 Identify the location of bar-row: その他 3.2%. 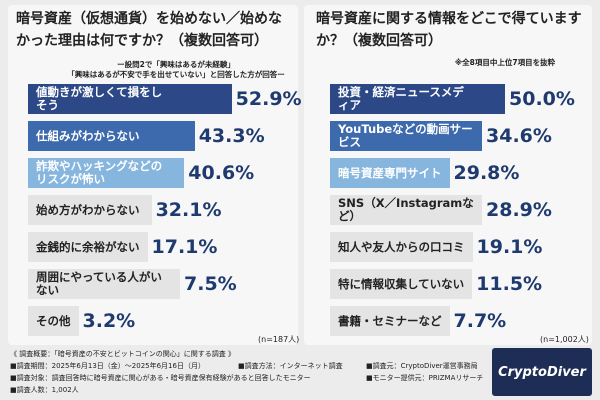
(81, 321).